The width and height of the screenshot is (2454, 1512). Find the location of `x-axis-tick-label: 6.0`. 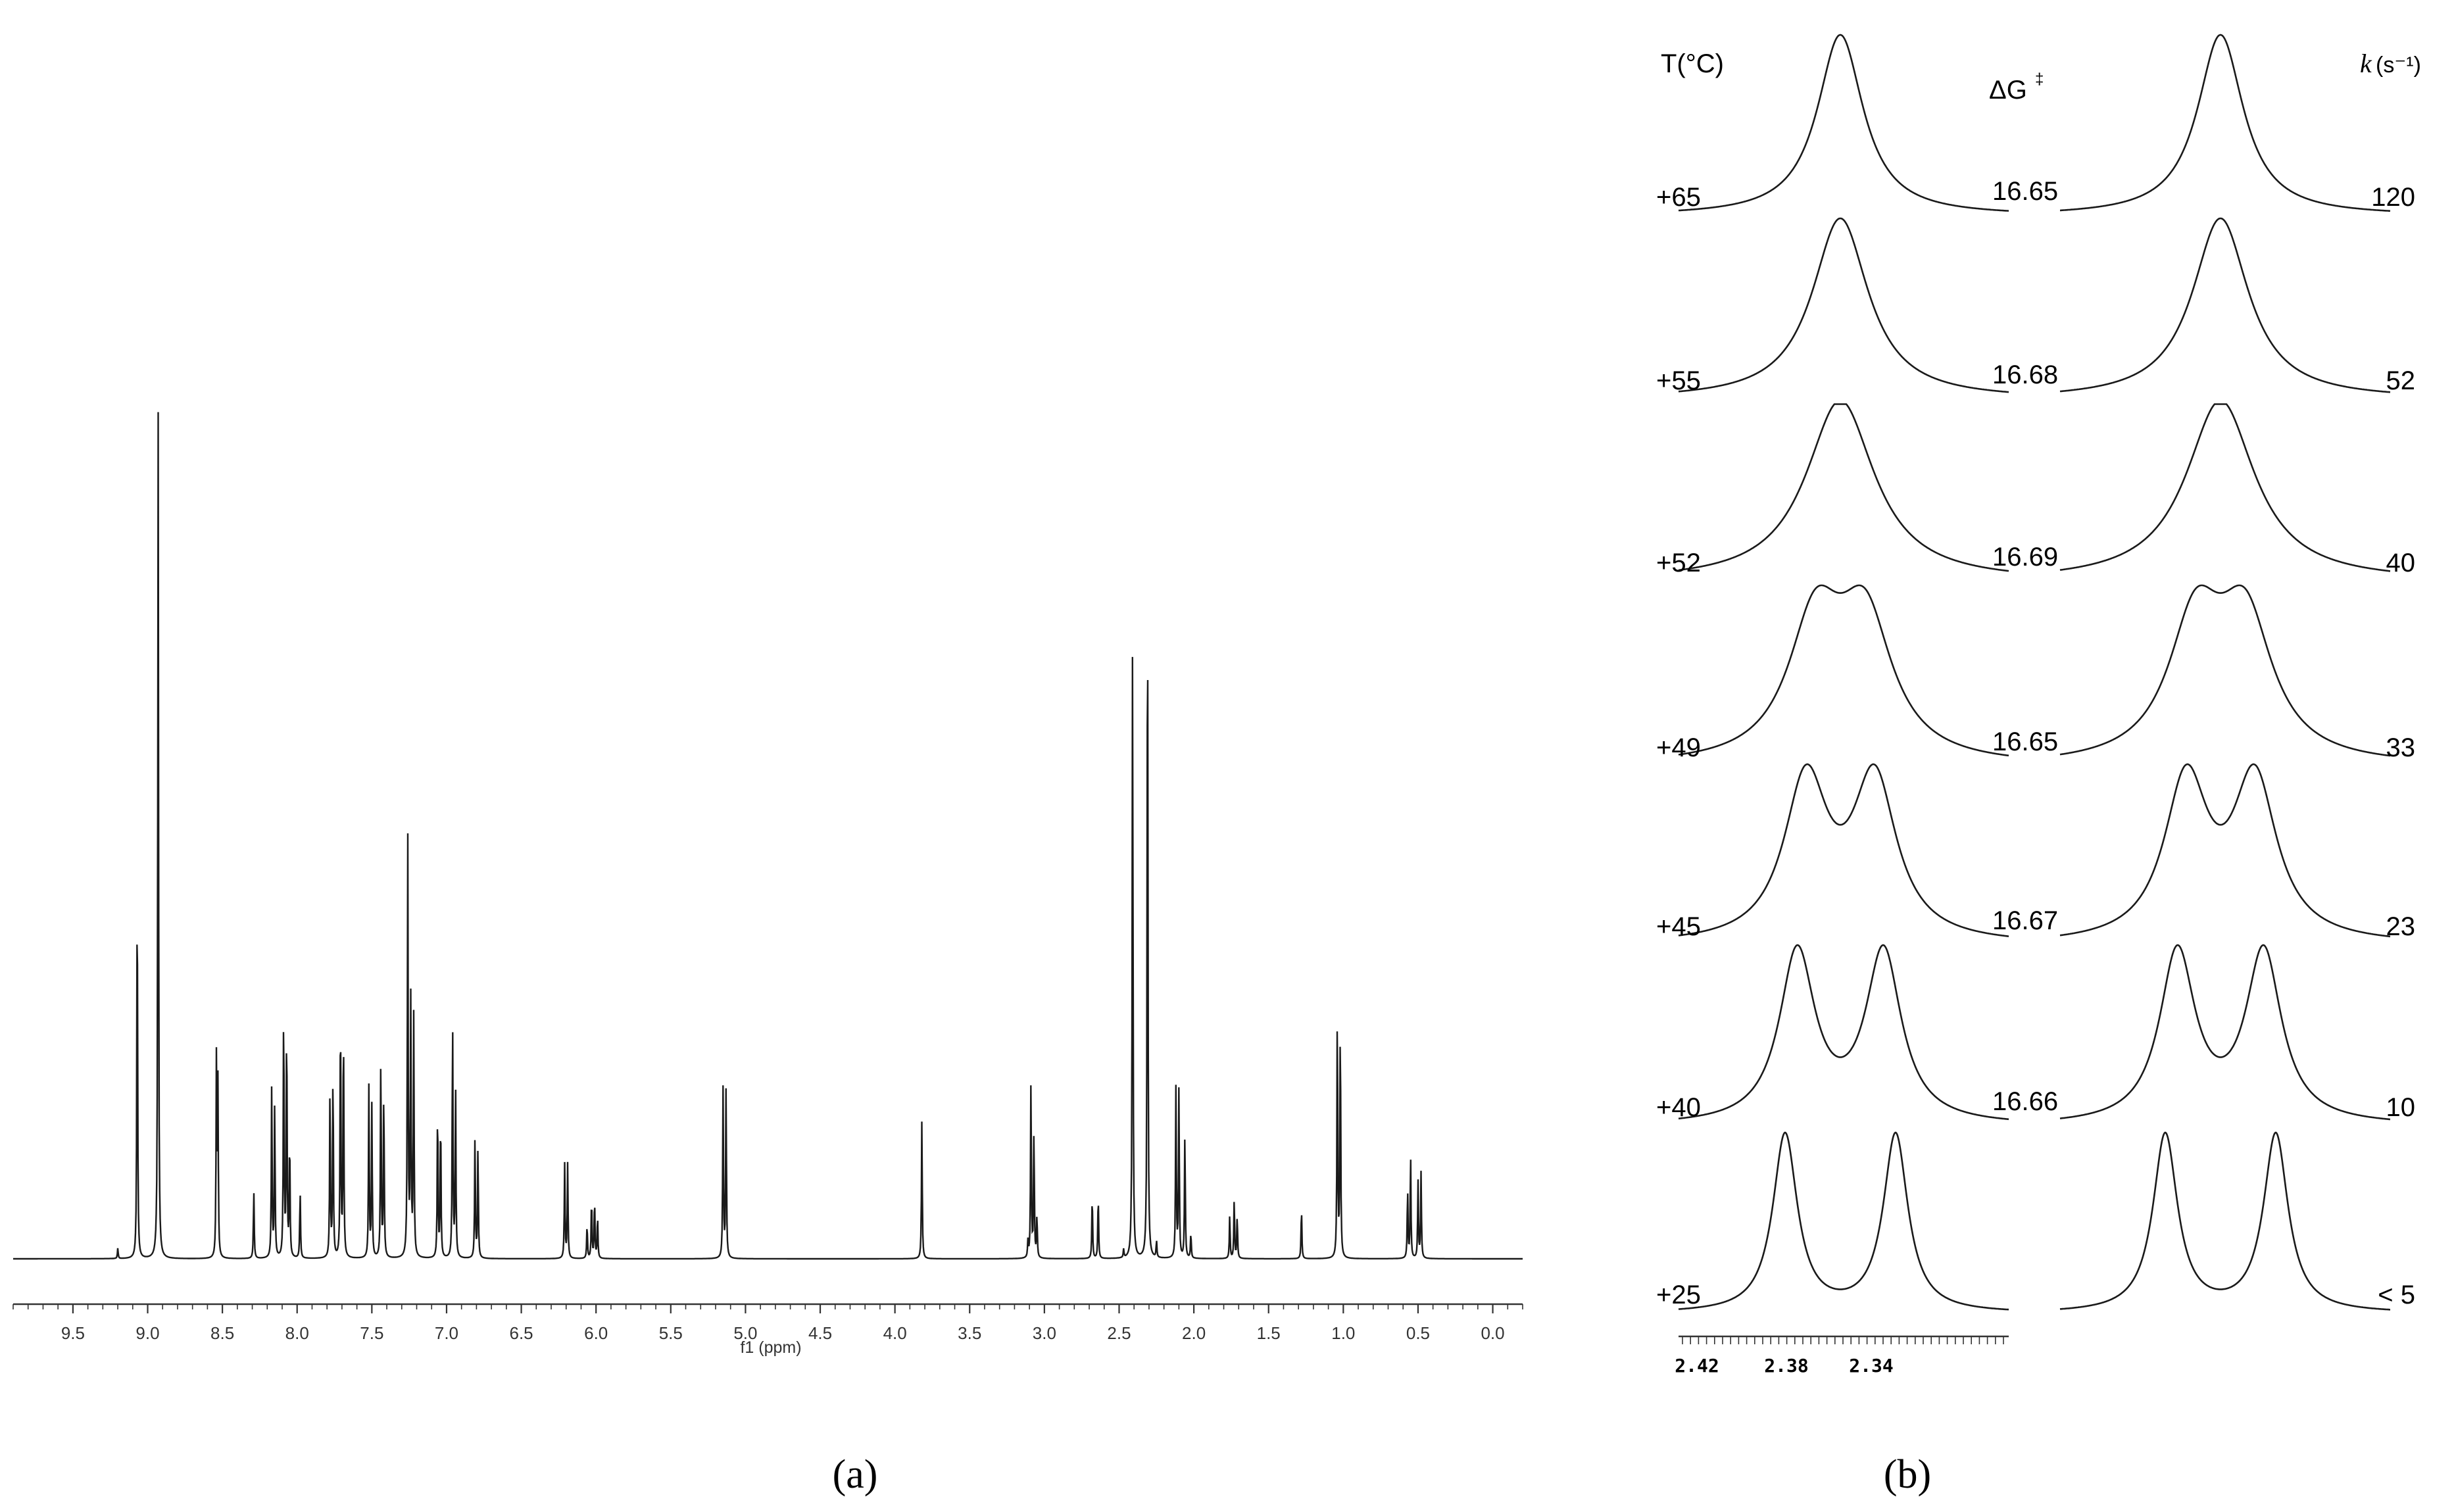

x-axis-tick-label: 6.0 is located at coordinates (596, 1333).